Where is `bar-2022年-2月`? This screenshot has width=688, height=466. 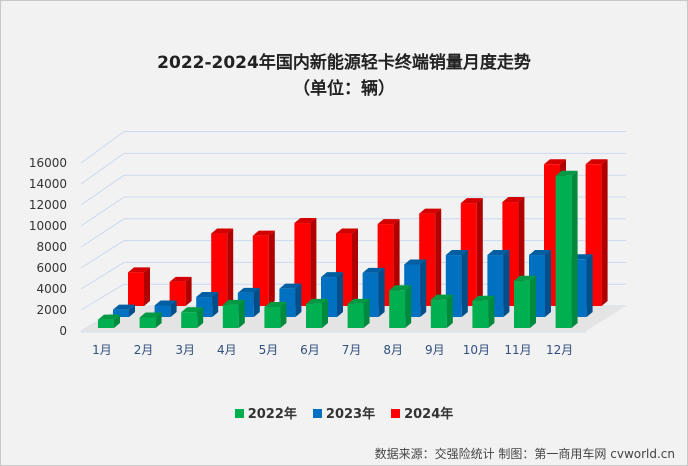
bar-2022年-2月 is located at coordinates (147, 322).